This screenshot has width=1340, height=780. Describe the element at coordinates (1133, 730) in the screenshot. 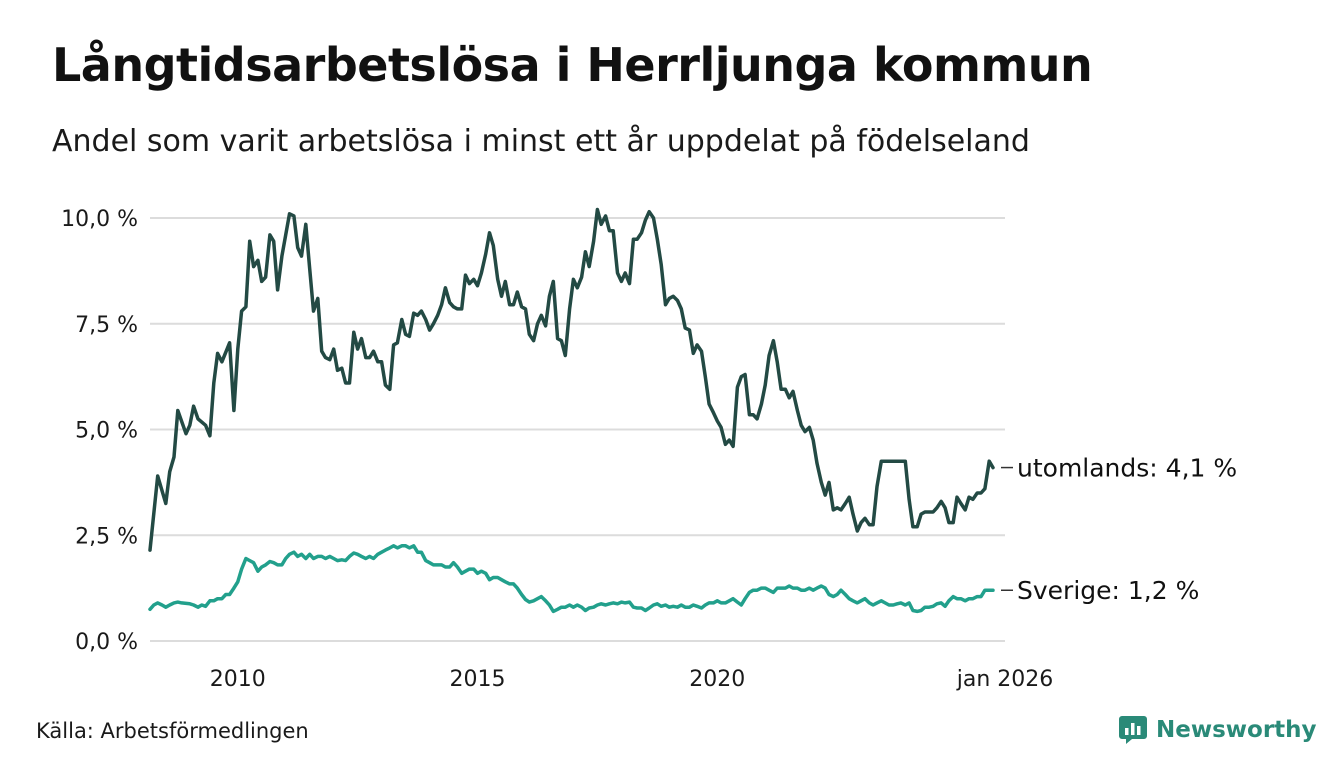

I see `newsworthy-logo-icon` at that location.